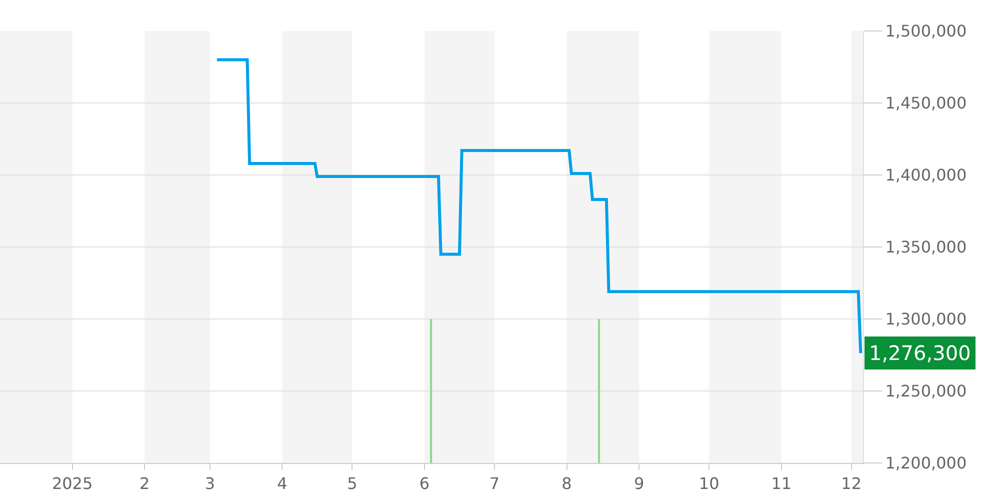 The height and width of the screenshot is (500, 1000). Describe the element at coordinates (781, 484) in the screenshot. I see `x-tick-label: 11` at that location.